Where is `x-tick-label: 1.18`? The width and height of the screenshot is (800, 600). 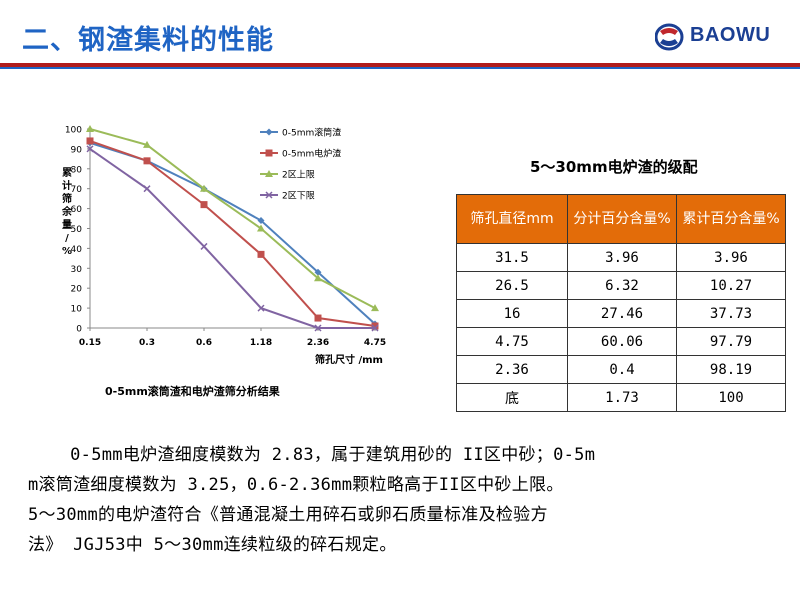 x-tick-label: 1.18 is located at coordinates (261, 343).